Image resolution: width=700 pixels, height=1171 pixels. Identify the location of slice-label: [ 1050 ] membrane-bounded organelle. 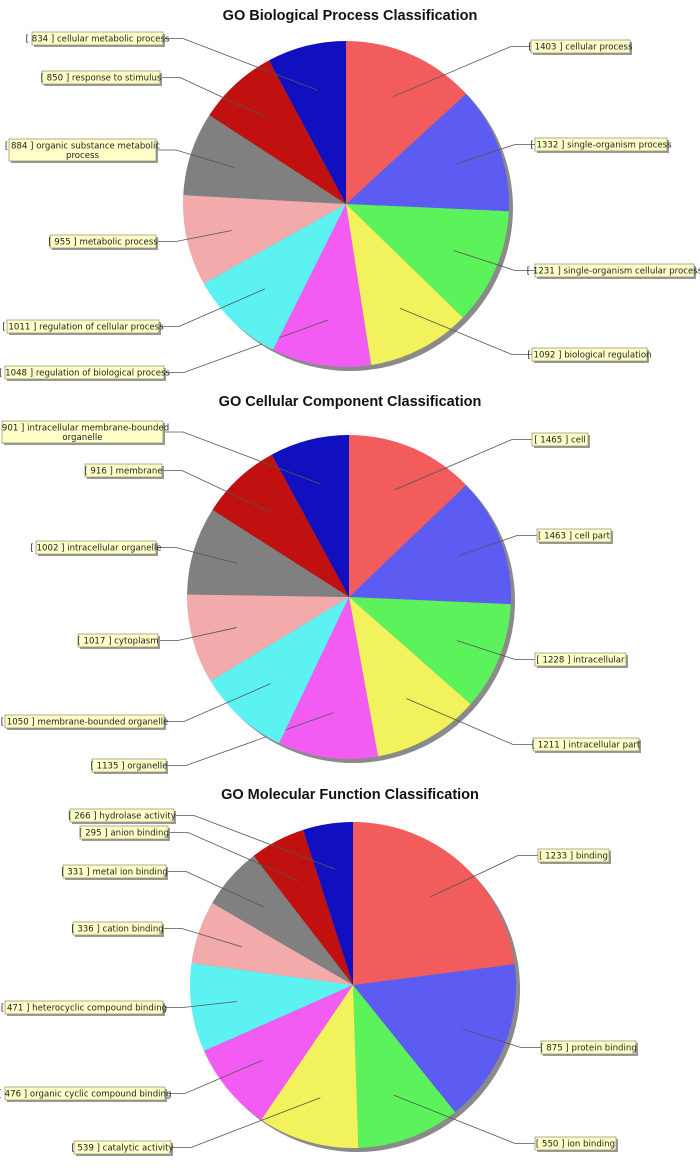
(85, 723).